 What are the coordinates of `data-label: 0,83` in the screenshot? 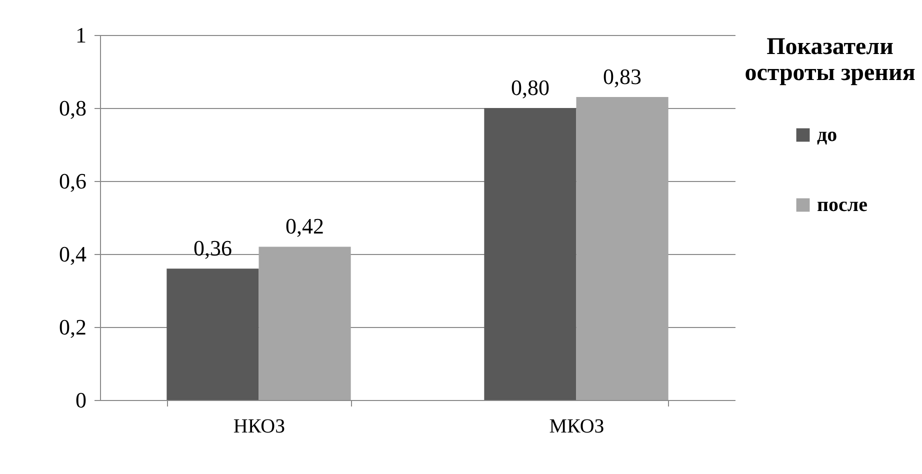 It's located at (622, 77).